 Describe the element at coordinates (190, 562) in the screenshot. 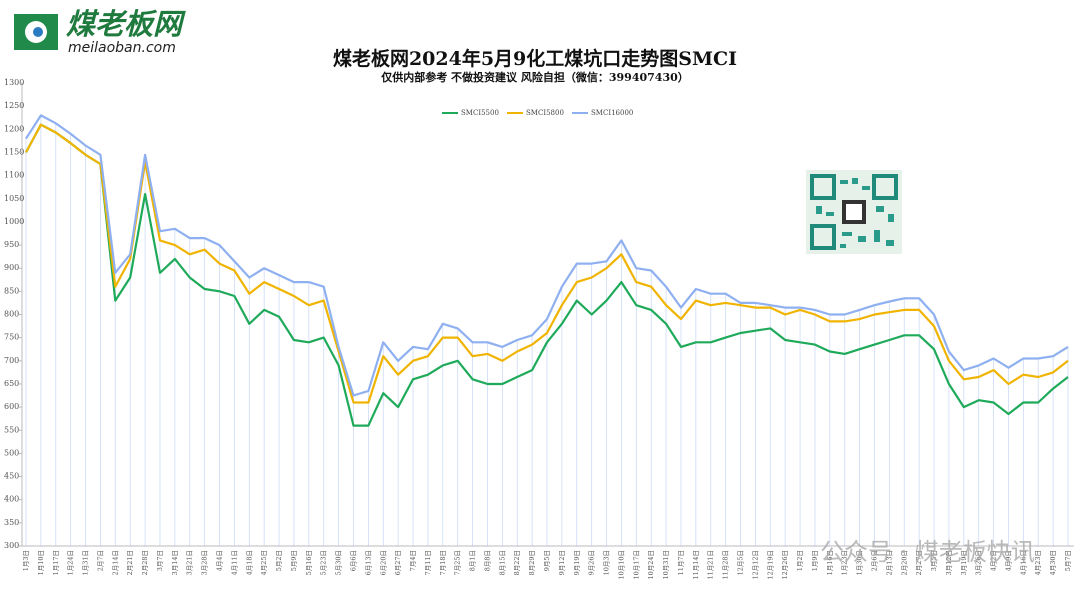

I see `x-tick-label: 3月21日` at that location.